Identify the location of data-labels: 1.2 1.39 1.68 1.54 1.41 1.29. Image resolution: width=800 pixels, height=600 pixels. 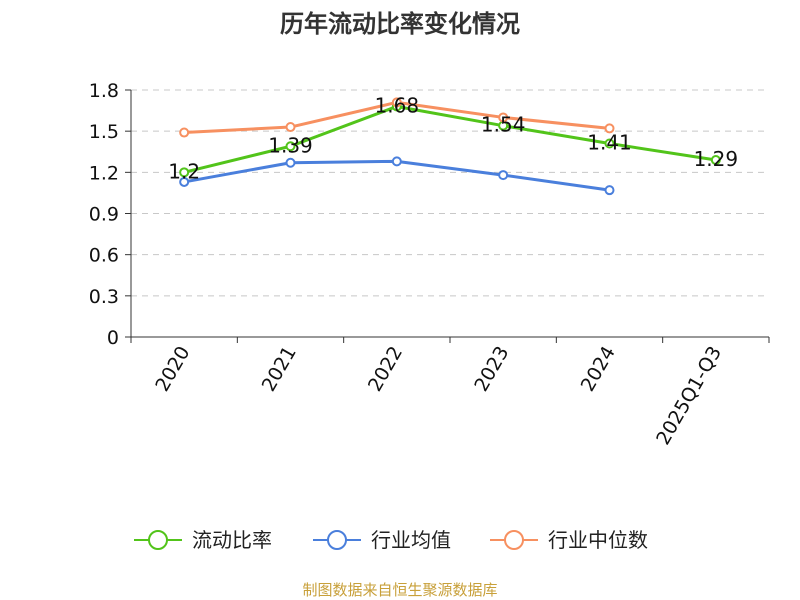
(453, 138).